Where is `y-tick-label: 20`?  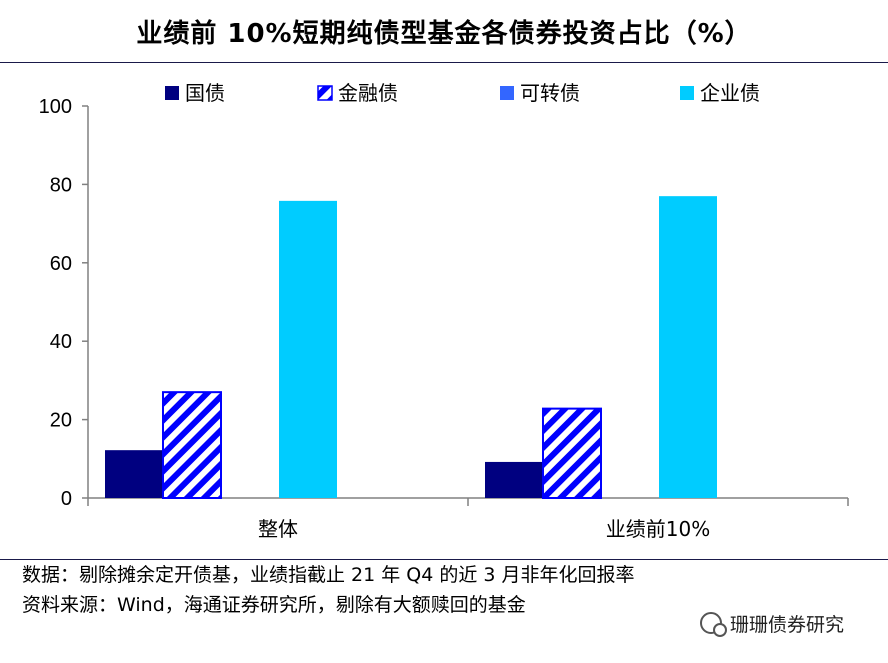 y-tick-label: 20 is located at coordinates (61, 421).